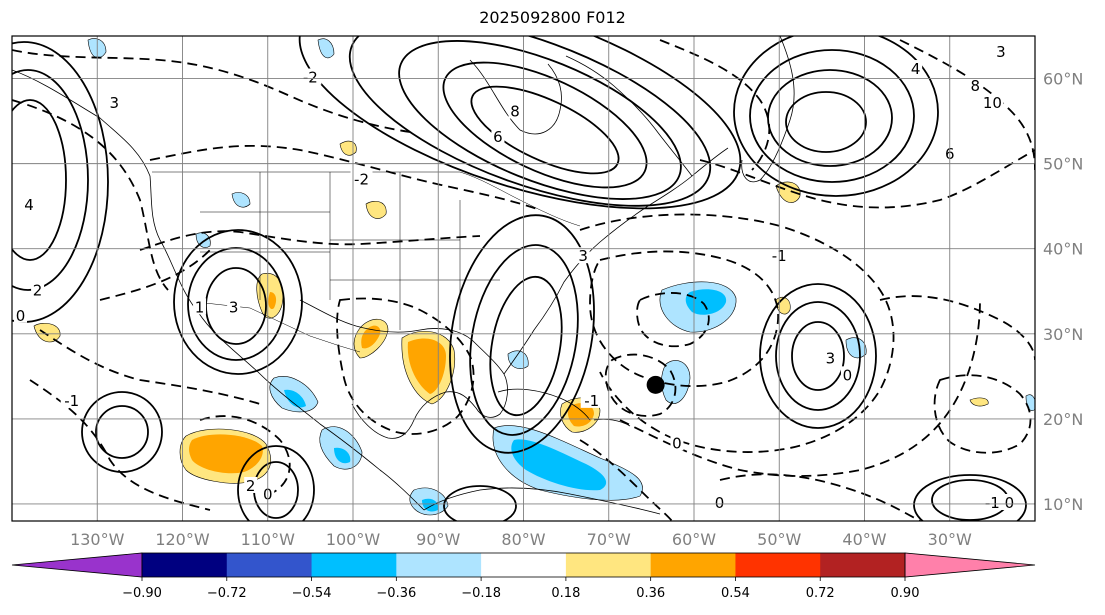  I want to click on shade-yellow-ne1, so click(348, 148).